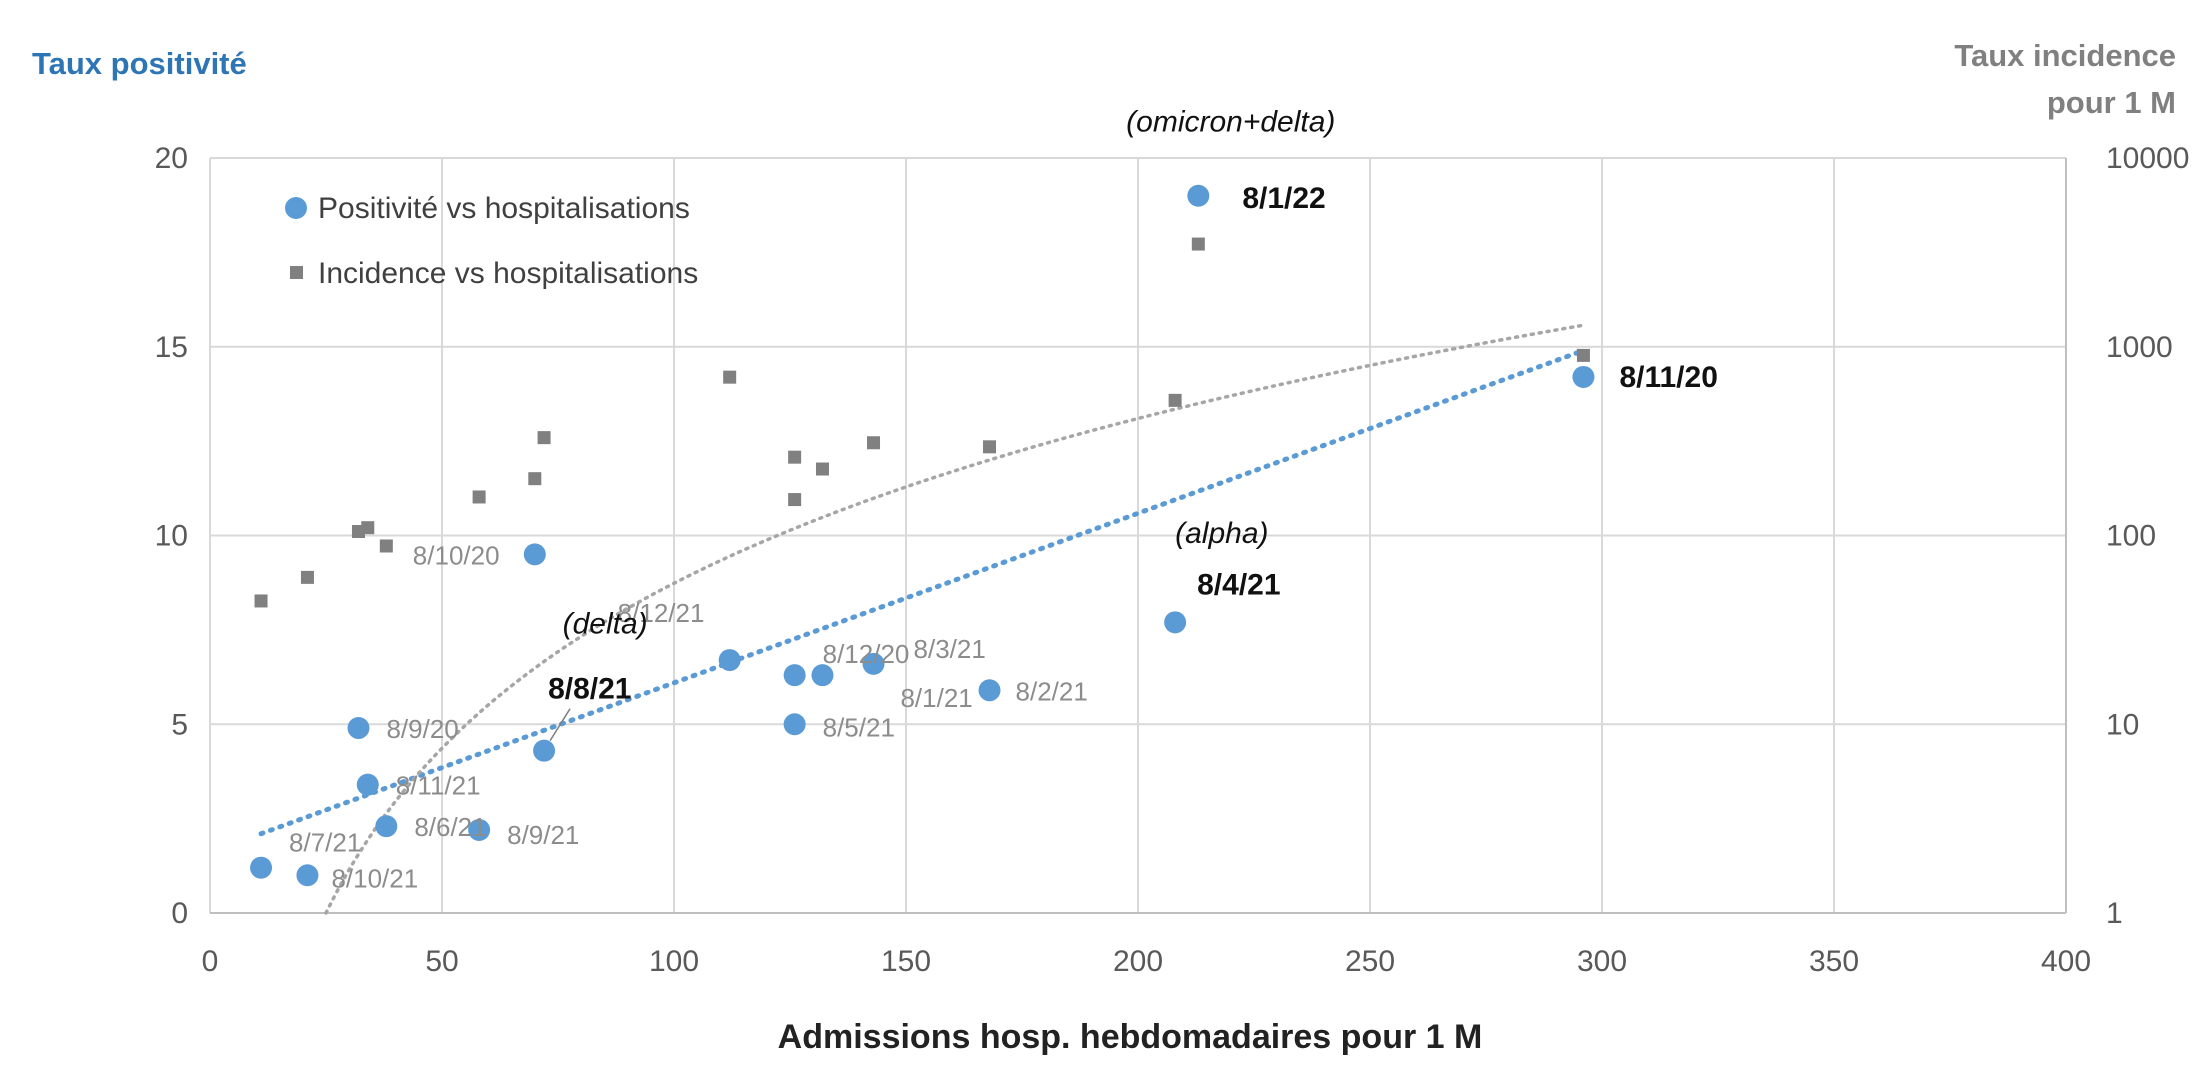 The height and width of the screenshot is (1081, 2200). What do you see at coordinates (325, 843) in the screenshot?
I see `point-label: 8/7/21` at bounding box center [325, 843].